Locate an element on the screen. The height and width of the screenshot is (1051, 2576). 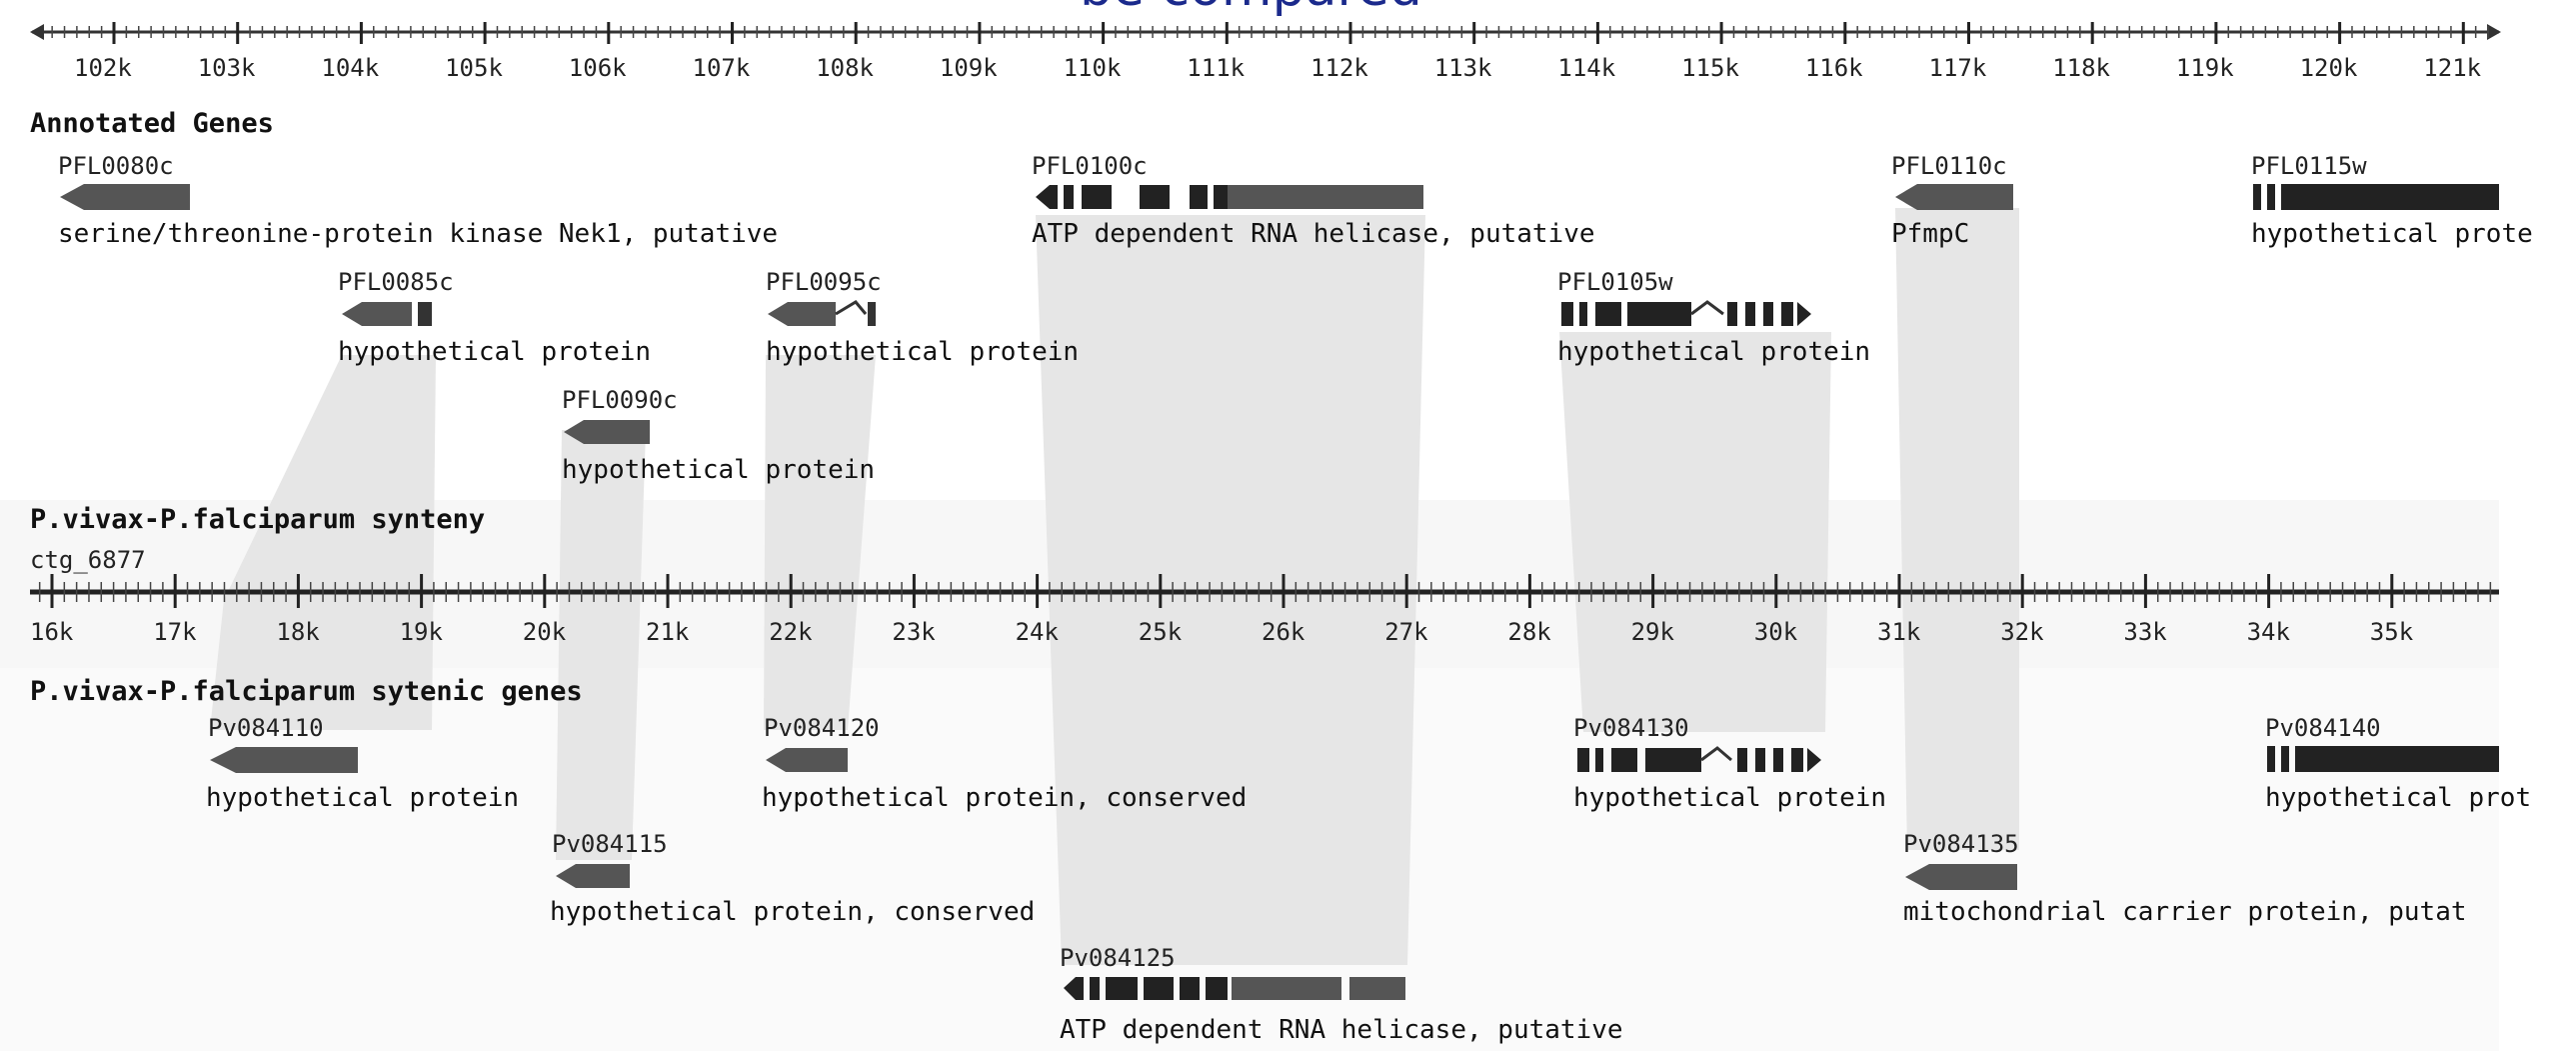
gene-id-label: PFL0095c is located at coordinates (824, 282).